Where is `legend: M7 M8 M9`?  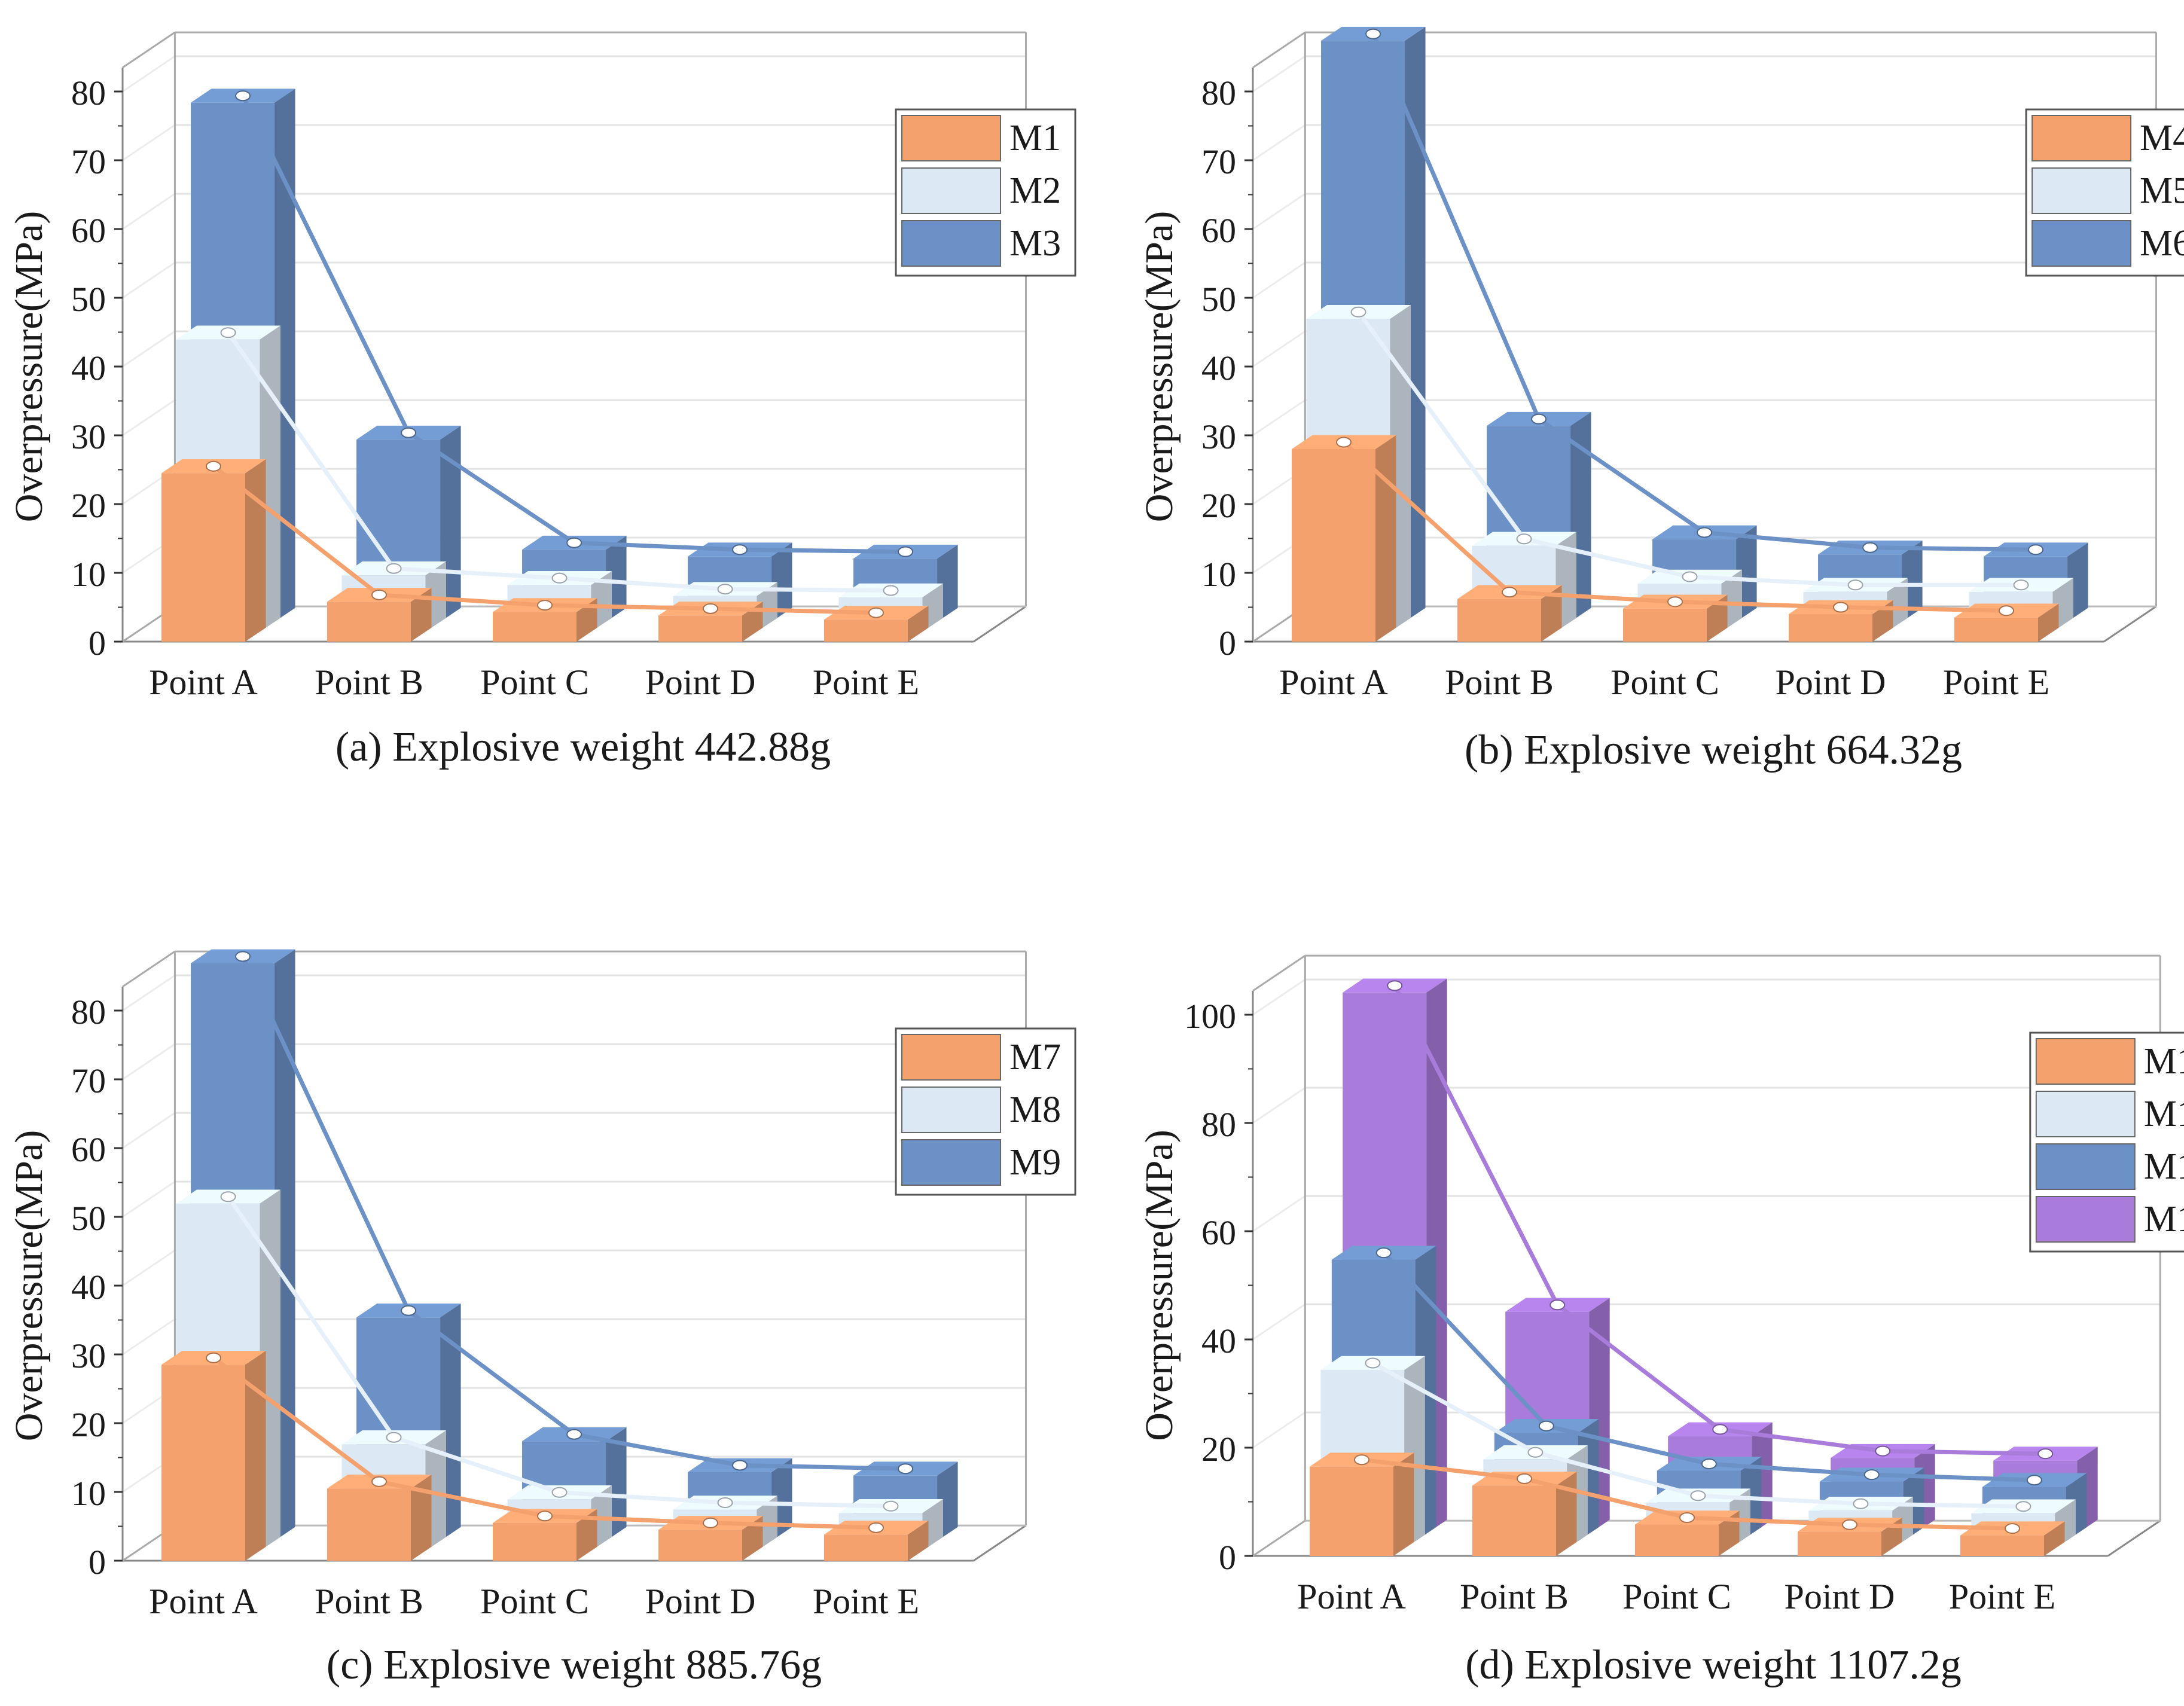 legend: M7 M8 M9 is located at coordinates (986, 1112).